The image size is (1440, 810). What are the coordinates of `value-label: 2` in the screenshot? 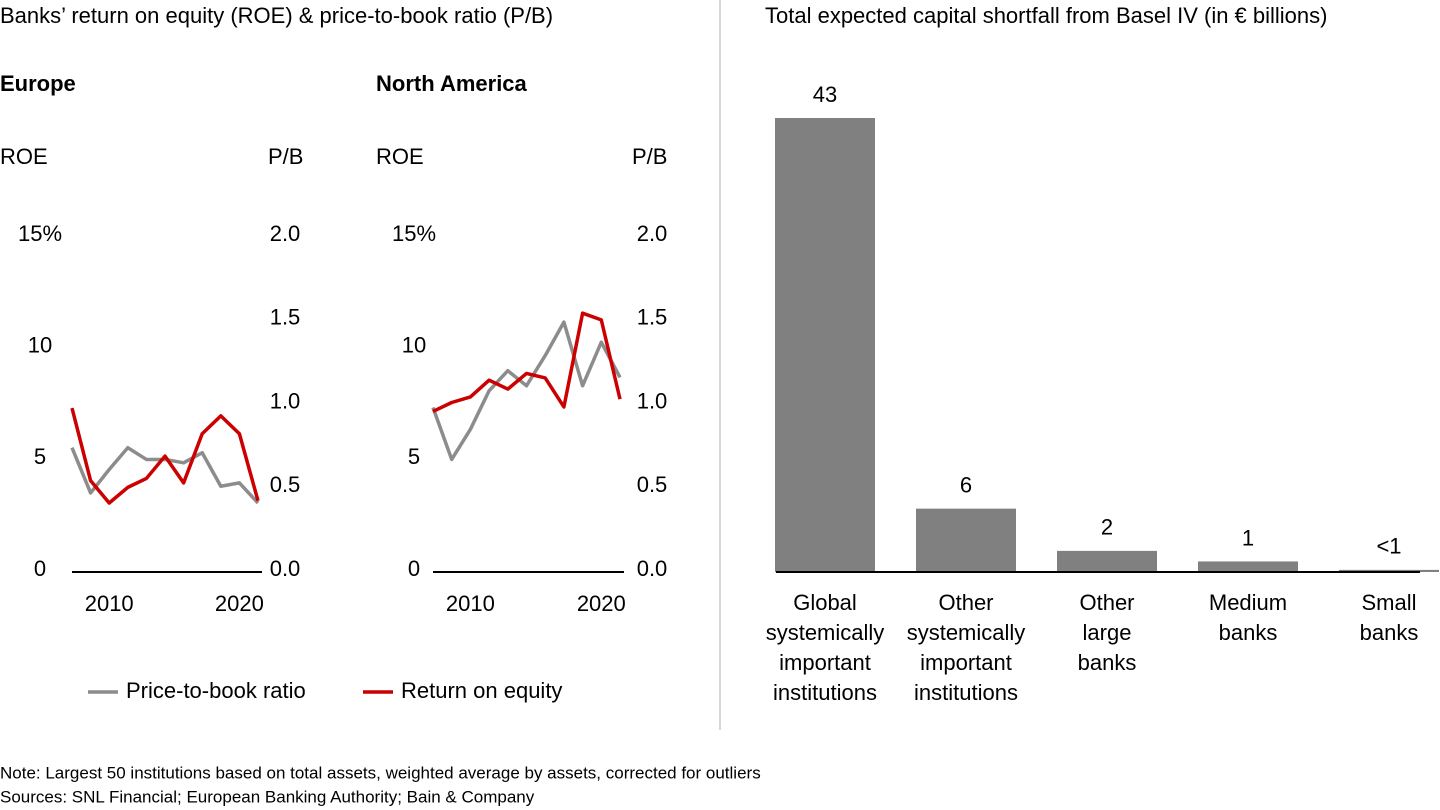 It's located at (1107, 527).